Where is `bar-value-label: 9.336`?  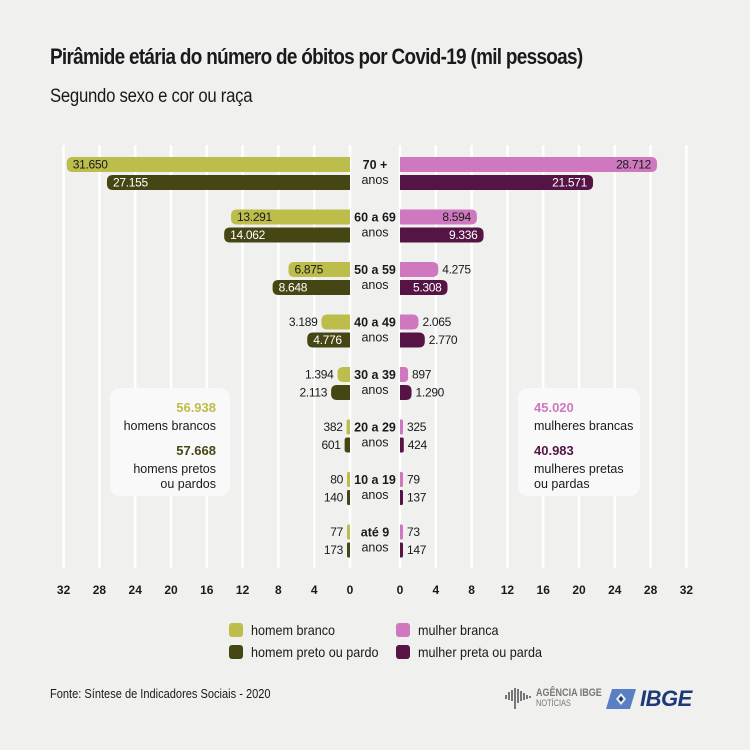
bar-value-label: 9.336 is located at coordinates (463, 235).